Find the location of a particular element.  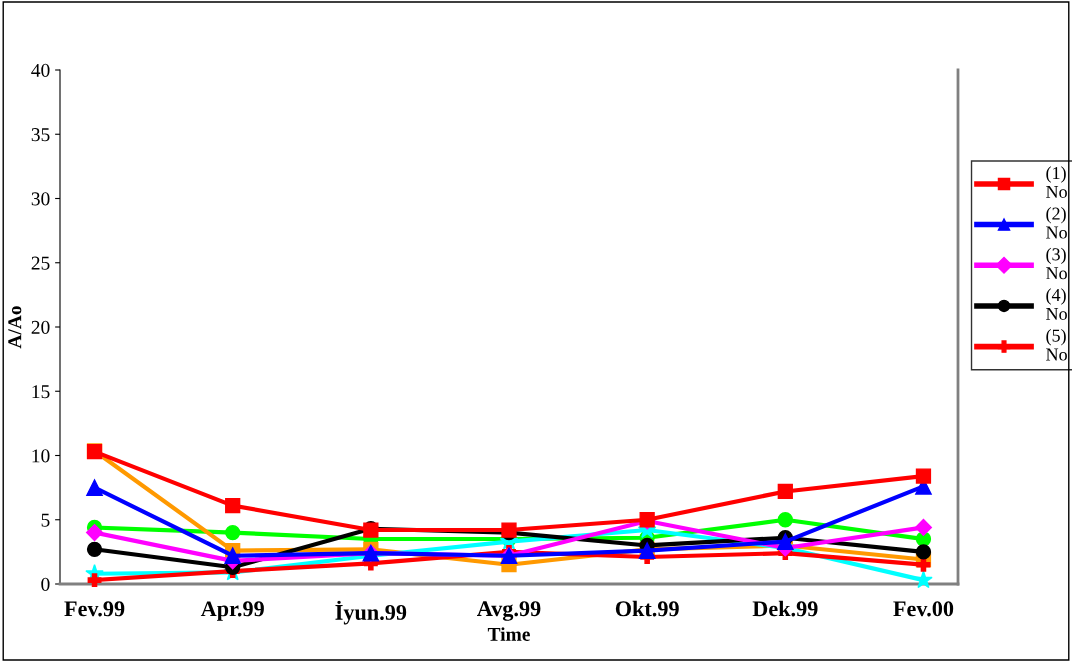

y-tick-label: 20 is located at coordinates (40, 327).